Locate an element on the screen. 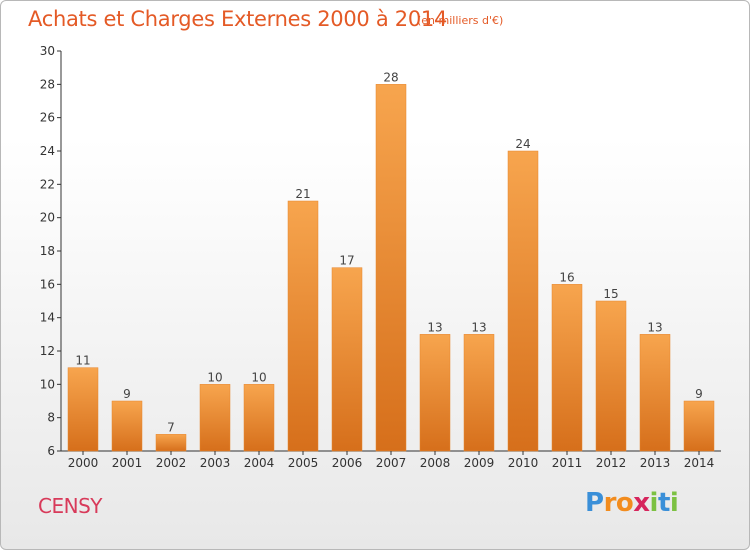 The image size is (750, 550). bar-2001 is located at coordinates (127, 426).